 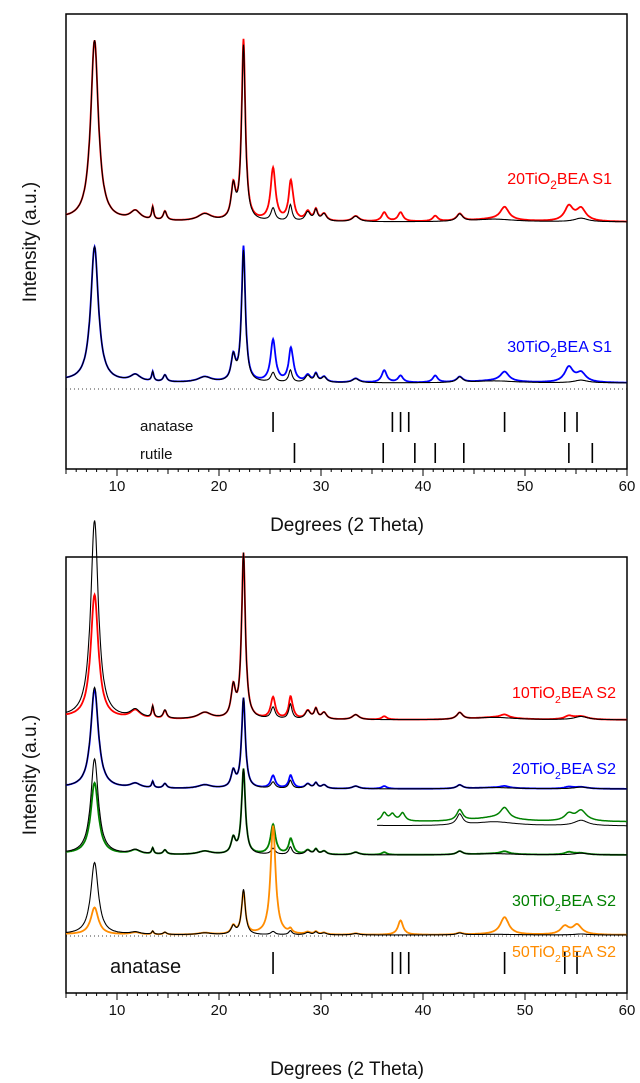 What do you see at coordinates (559, 181) in the screenshot?
I see `series-label: 20TiO2BEA S1` at bounding box center [559, 181].